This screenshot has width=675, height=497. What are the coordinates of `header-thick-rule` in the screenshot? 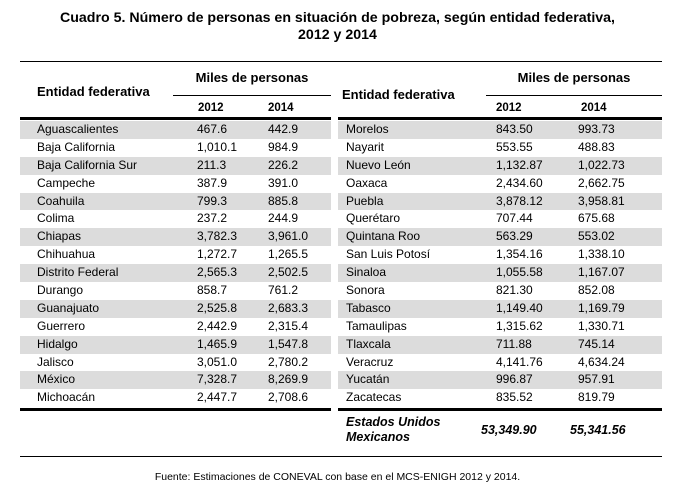 It's located at (175, 118).